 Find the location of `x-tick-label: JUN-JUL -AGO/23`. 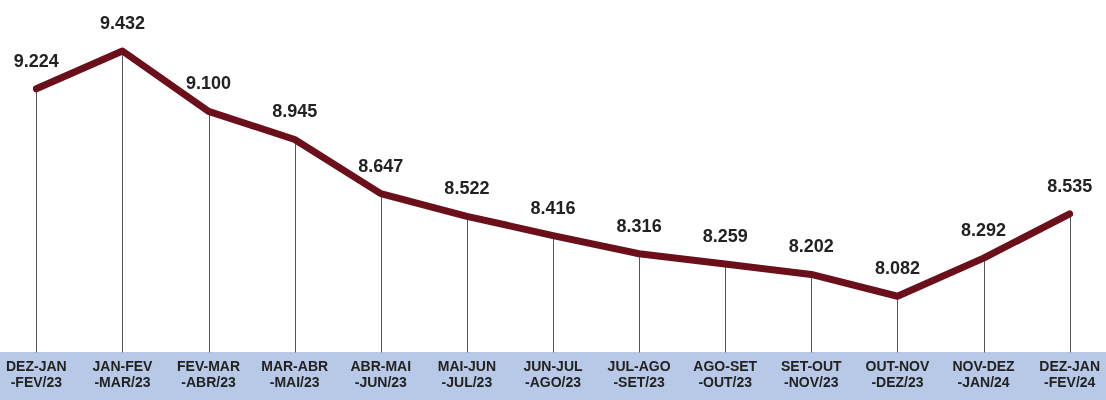

x-tick-label: JUN-JUL -AGO/23 is located at coordinates (553, 374).